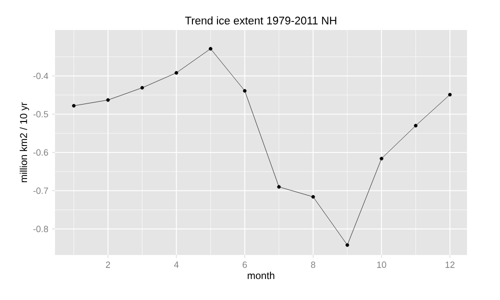 This screenshot has height=300, width=500. Describe the element at coordinates (40, 76) in the screenshot. I see `y-tick-label: -0.4` at that location.